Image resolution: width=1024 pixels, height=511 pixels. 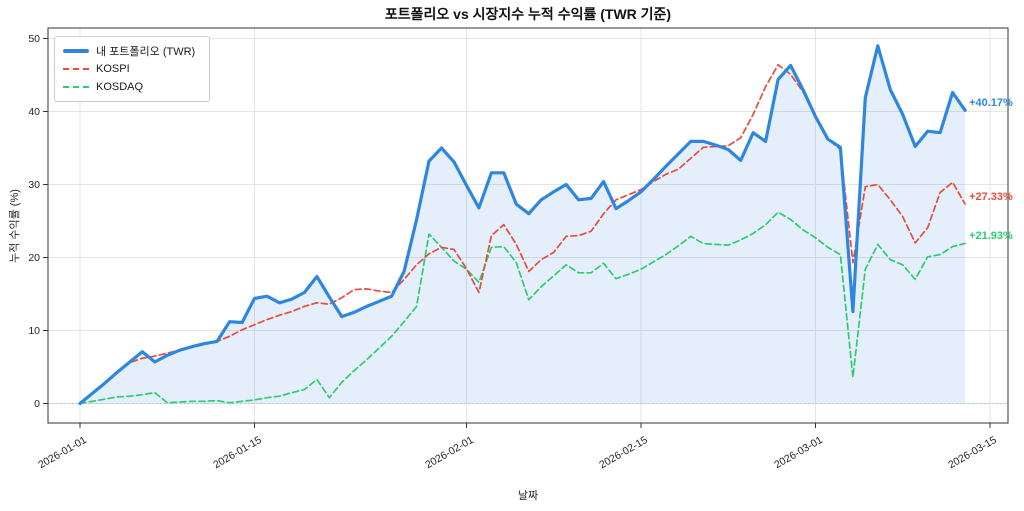 What do you see at coordinates (528, 14) in the screenshot?
I see `chart-title: 포트폴리오 vs 시장지수 누적 수익률 (TWR 기준)` at bounding box center [528, 14].